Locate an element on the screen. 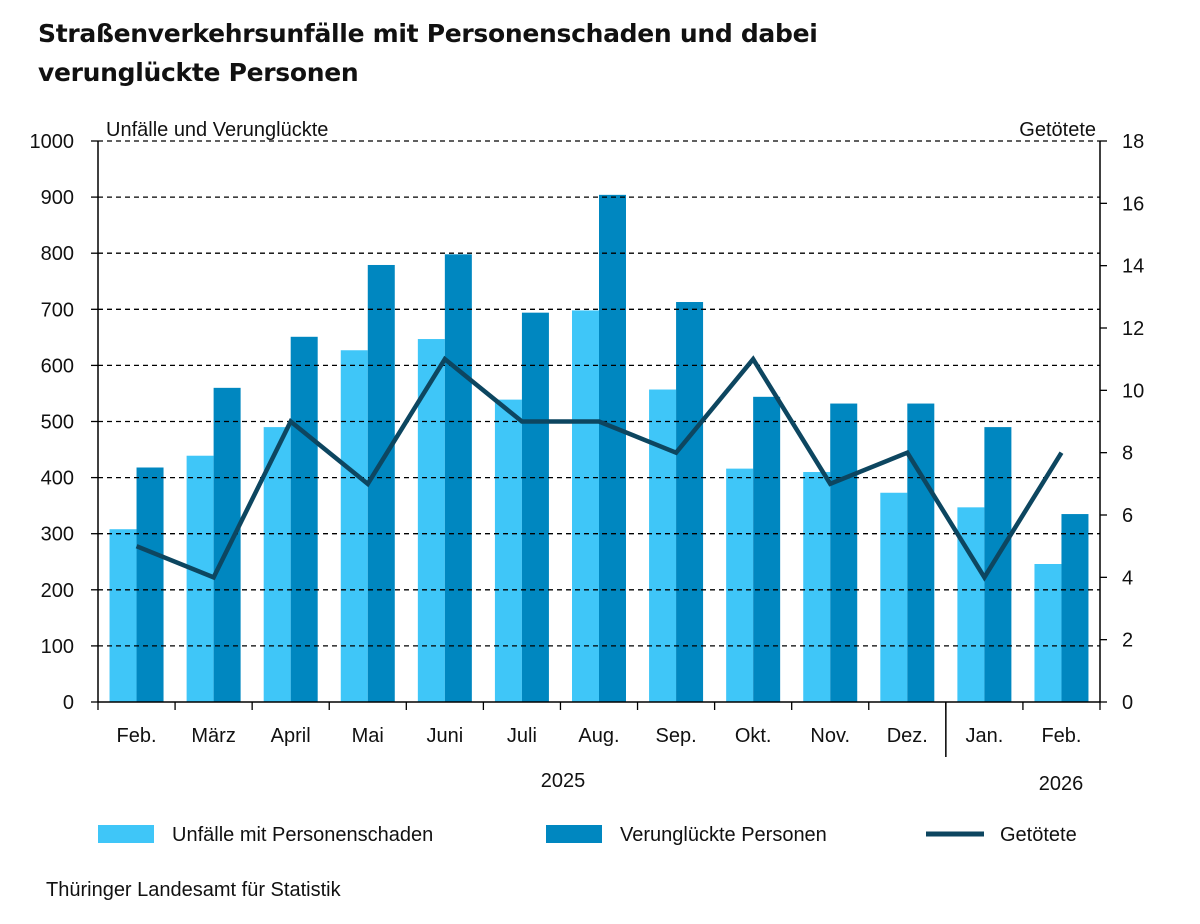 The width and height of the screenshot is (1200, 924). y-right-tick-label-16: 16 is located at coordinates (1133, 204).